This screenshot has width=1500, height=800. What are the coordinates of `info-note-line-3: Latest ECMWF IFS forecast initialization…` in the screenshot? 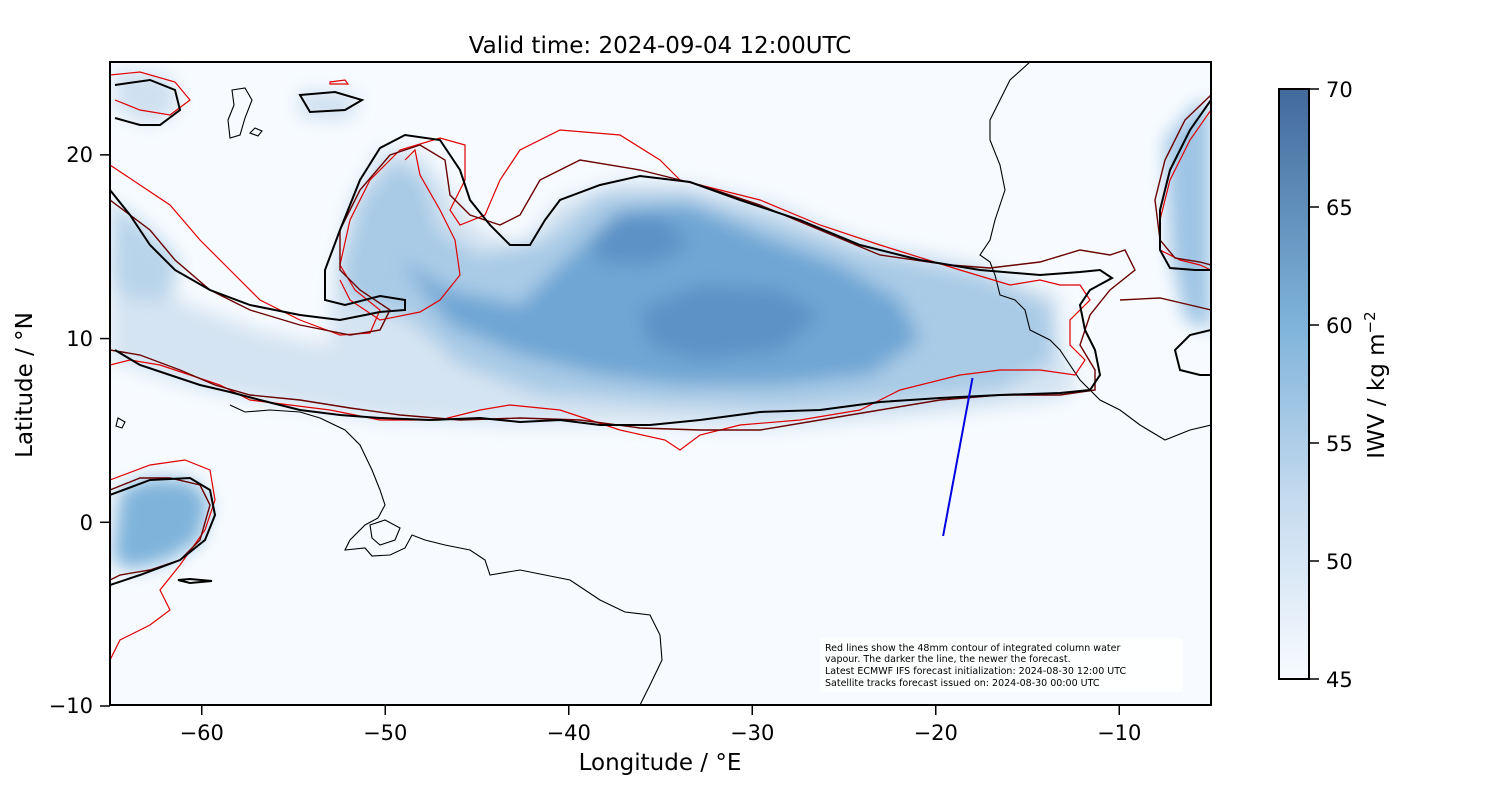 It's located at (975, 671).